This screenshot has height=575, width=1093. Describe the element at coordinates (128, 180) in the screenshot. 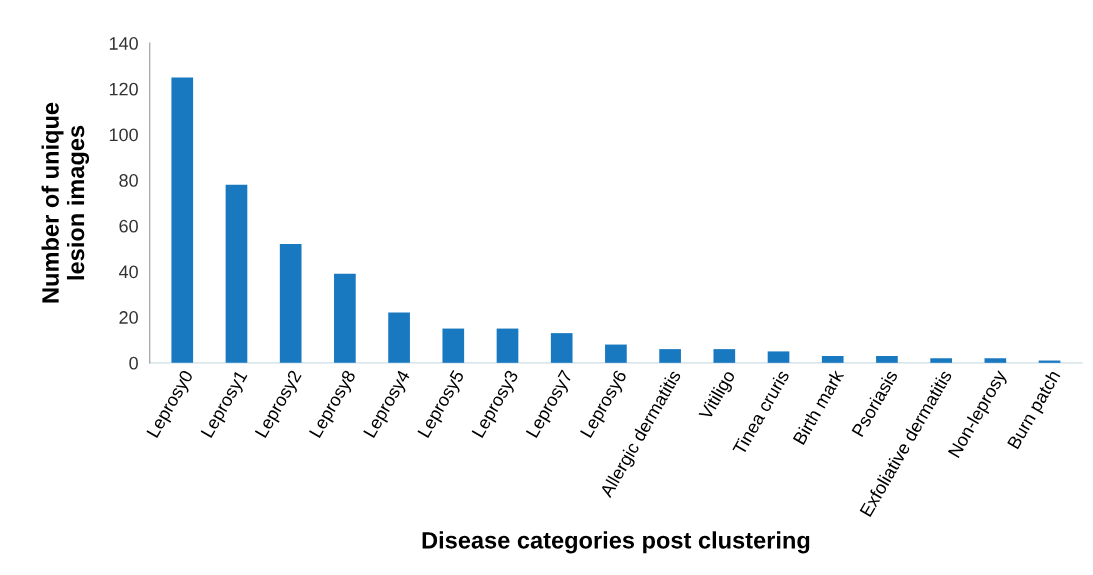

I see `y-tick-label: 80` at that location.